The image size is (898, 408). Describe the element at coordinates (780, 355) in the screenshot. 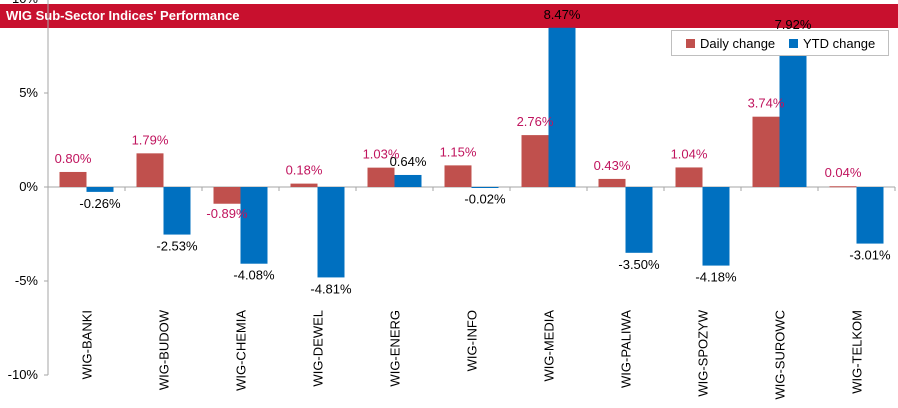

I see `category-label: WIG-SUROWC` at that location.